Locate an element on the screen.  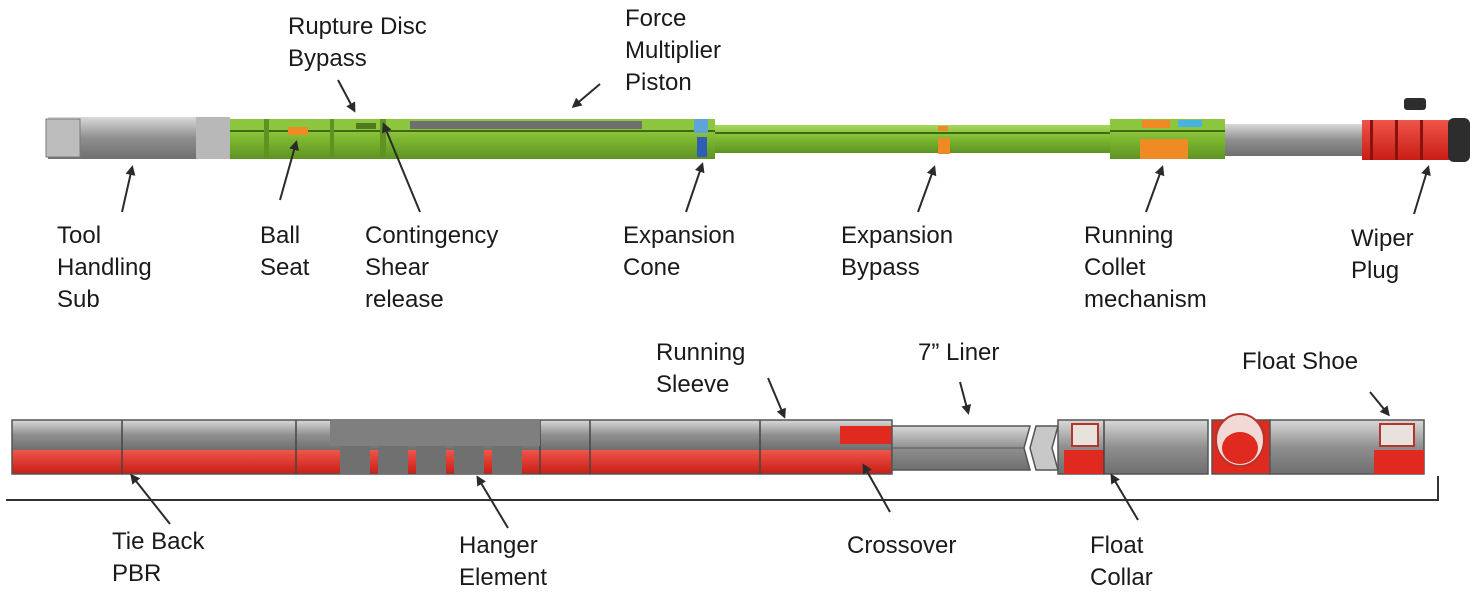
tool-handling-sub-collar is located at coordinates (213, 138).